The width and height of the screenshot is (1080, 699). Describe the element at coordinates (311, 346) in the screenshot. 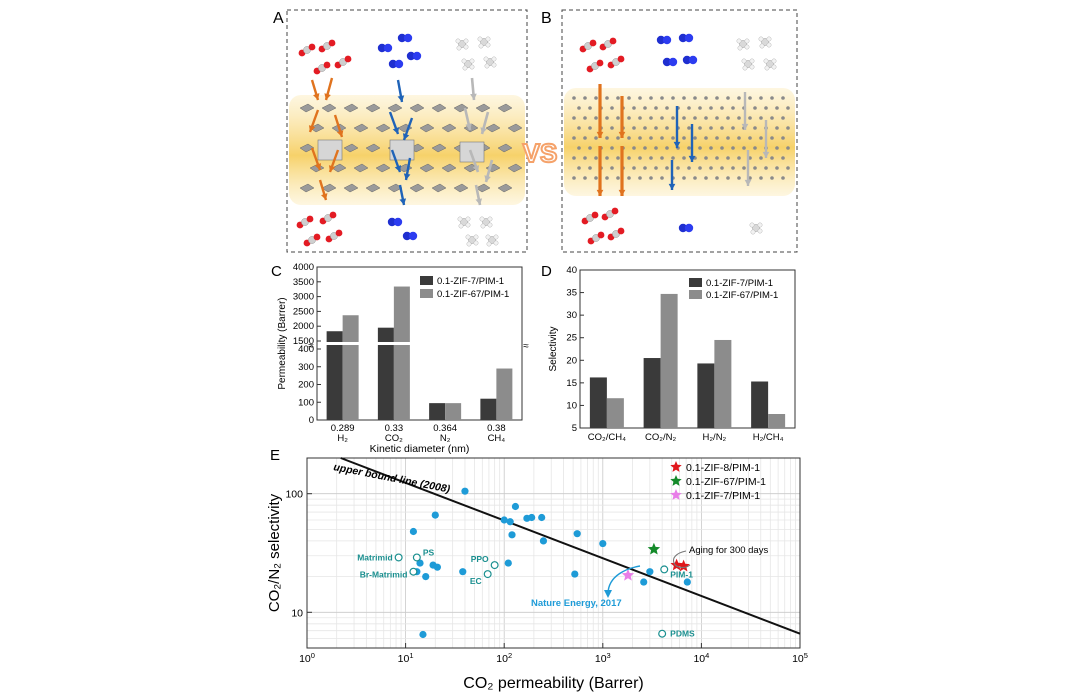

I see `axis-break-mark-left: ≈` at that location.